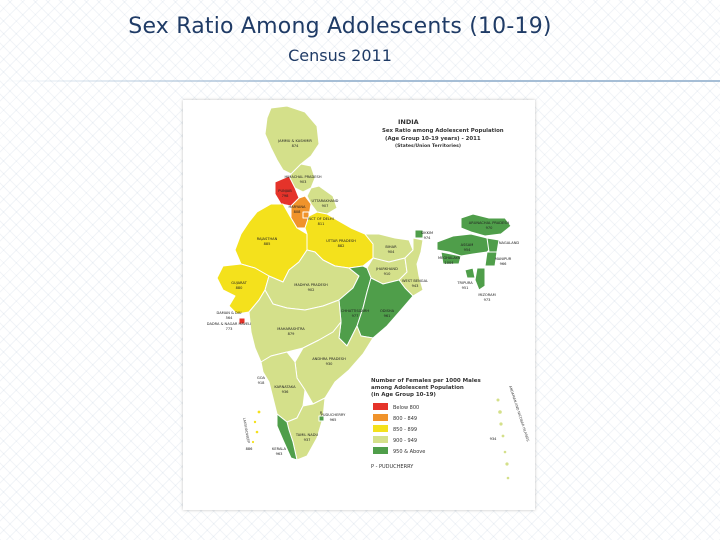 This screenshot has height=540, width=720. Describe the element at coordinates (490, 228) in the screenshot. I see `state-value-label: 970` at that location.